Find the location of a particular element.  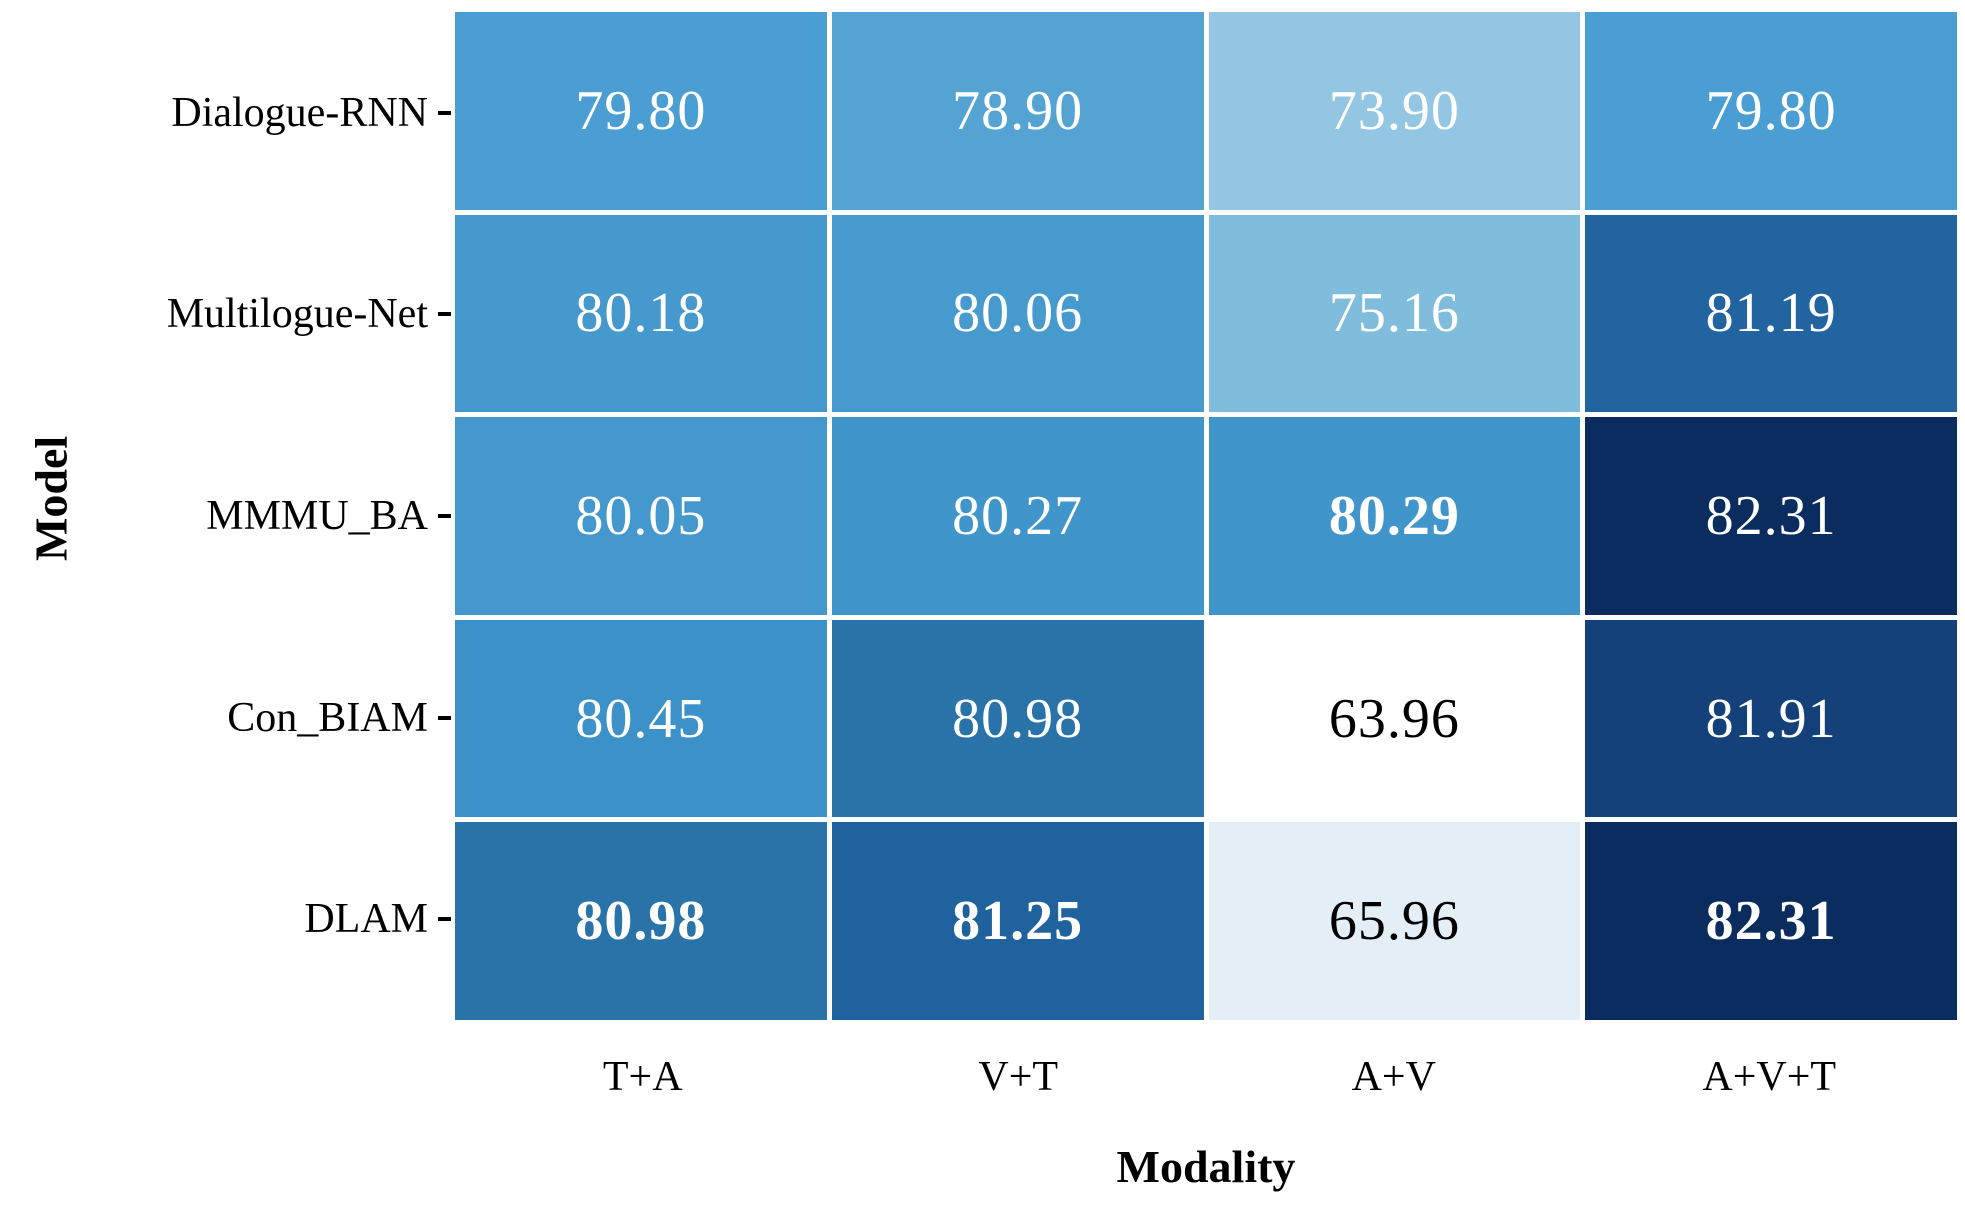

heatmap-cell: 65.96 is located at coordinates (1394, 921).